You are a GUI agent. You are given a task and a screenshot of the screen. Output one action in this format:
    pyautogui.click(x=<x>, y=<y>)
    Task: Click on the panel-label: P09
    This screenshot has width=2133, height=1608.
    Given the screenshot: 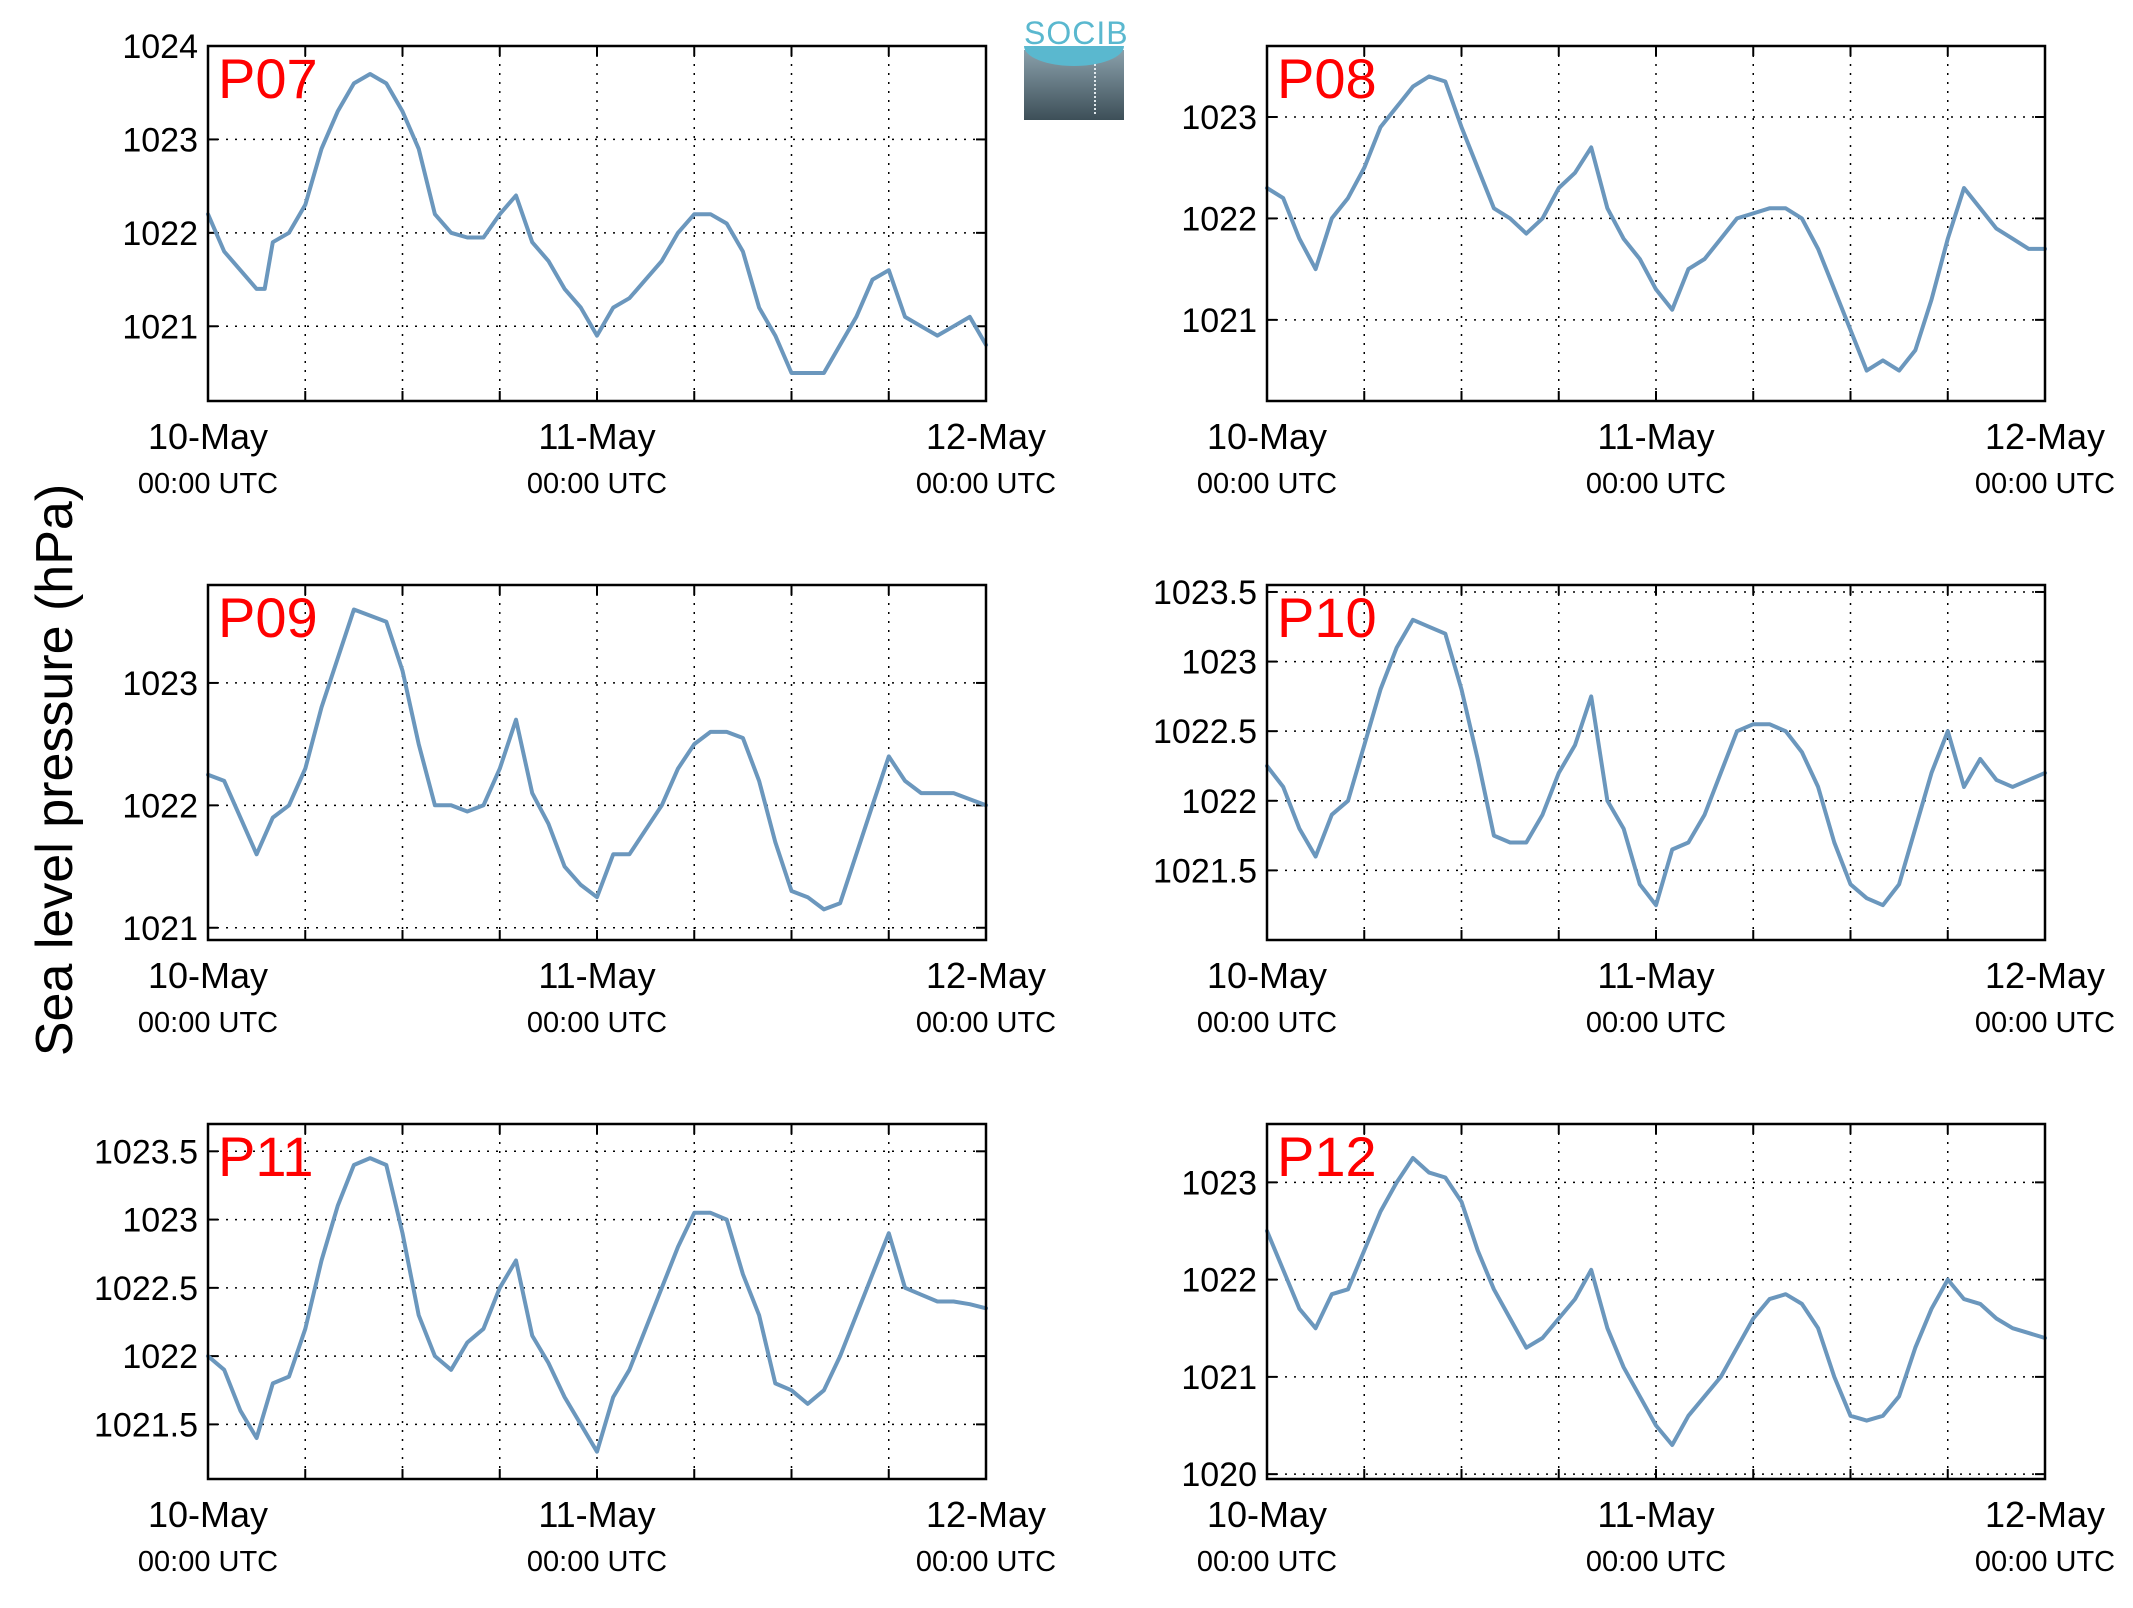 What is the action you would take?
    pyautogui.click(x=268, y=617)
    